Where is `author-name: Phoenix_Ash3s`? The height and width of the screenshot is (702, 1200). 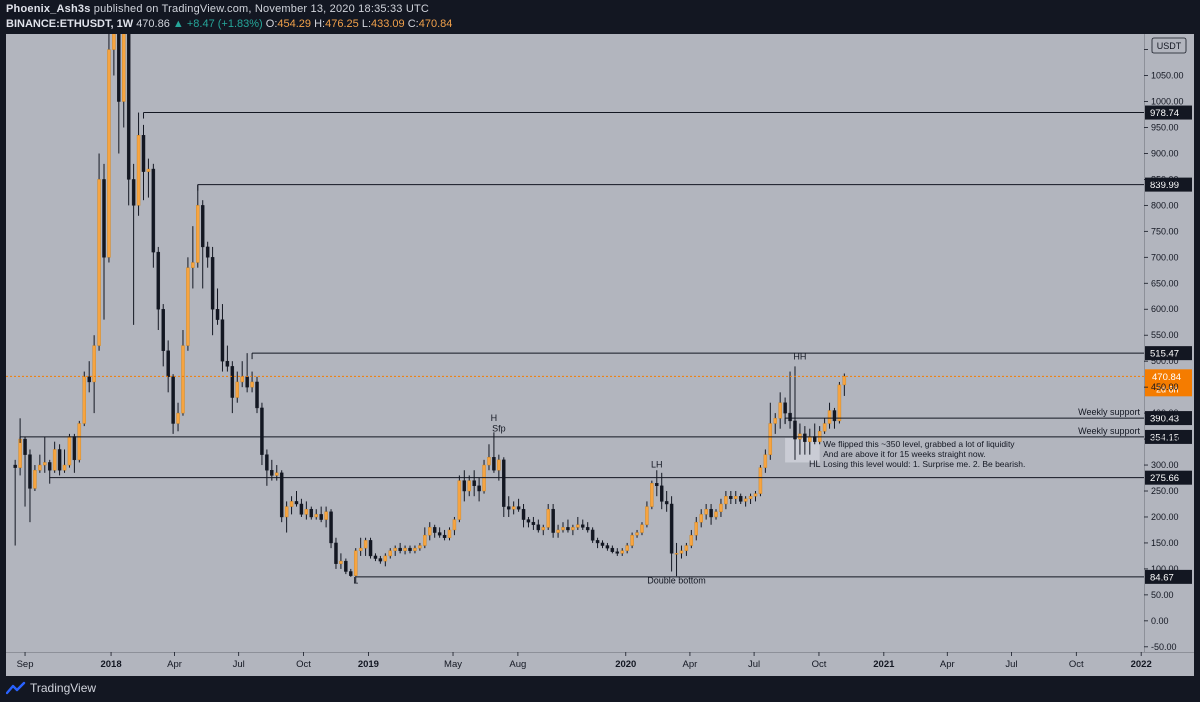 author-name: Phoenix_Ash3s is located at coordinates (48, 9).